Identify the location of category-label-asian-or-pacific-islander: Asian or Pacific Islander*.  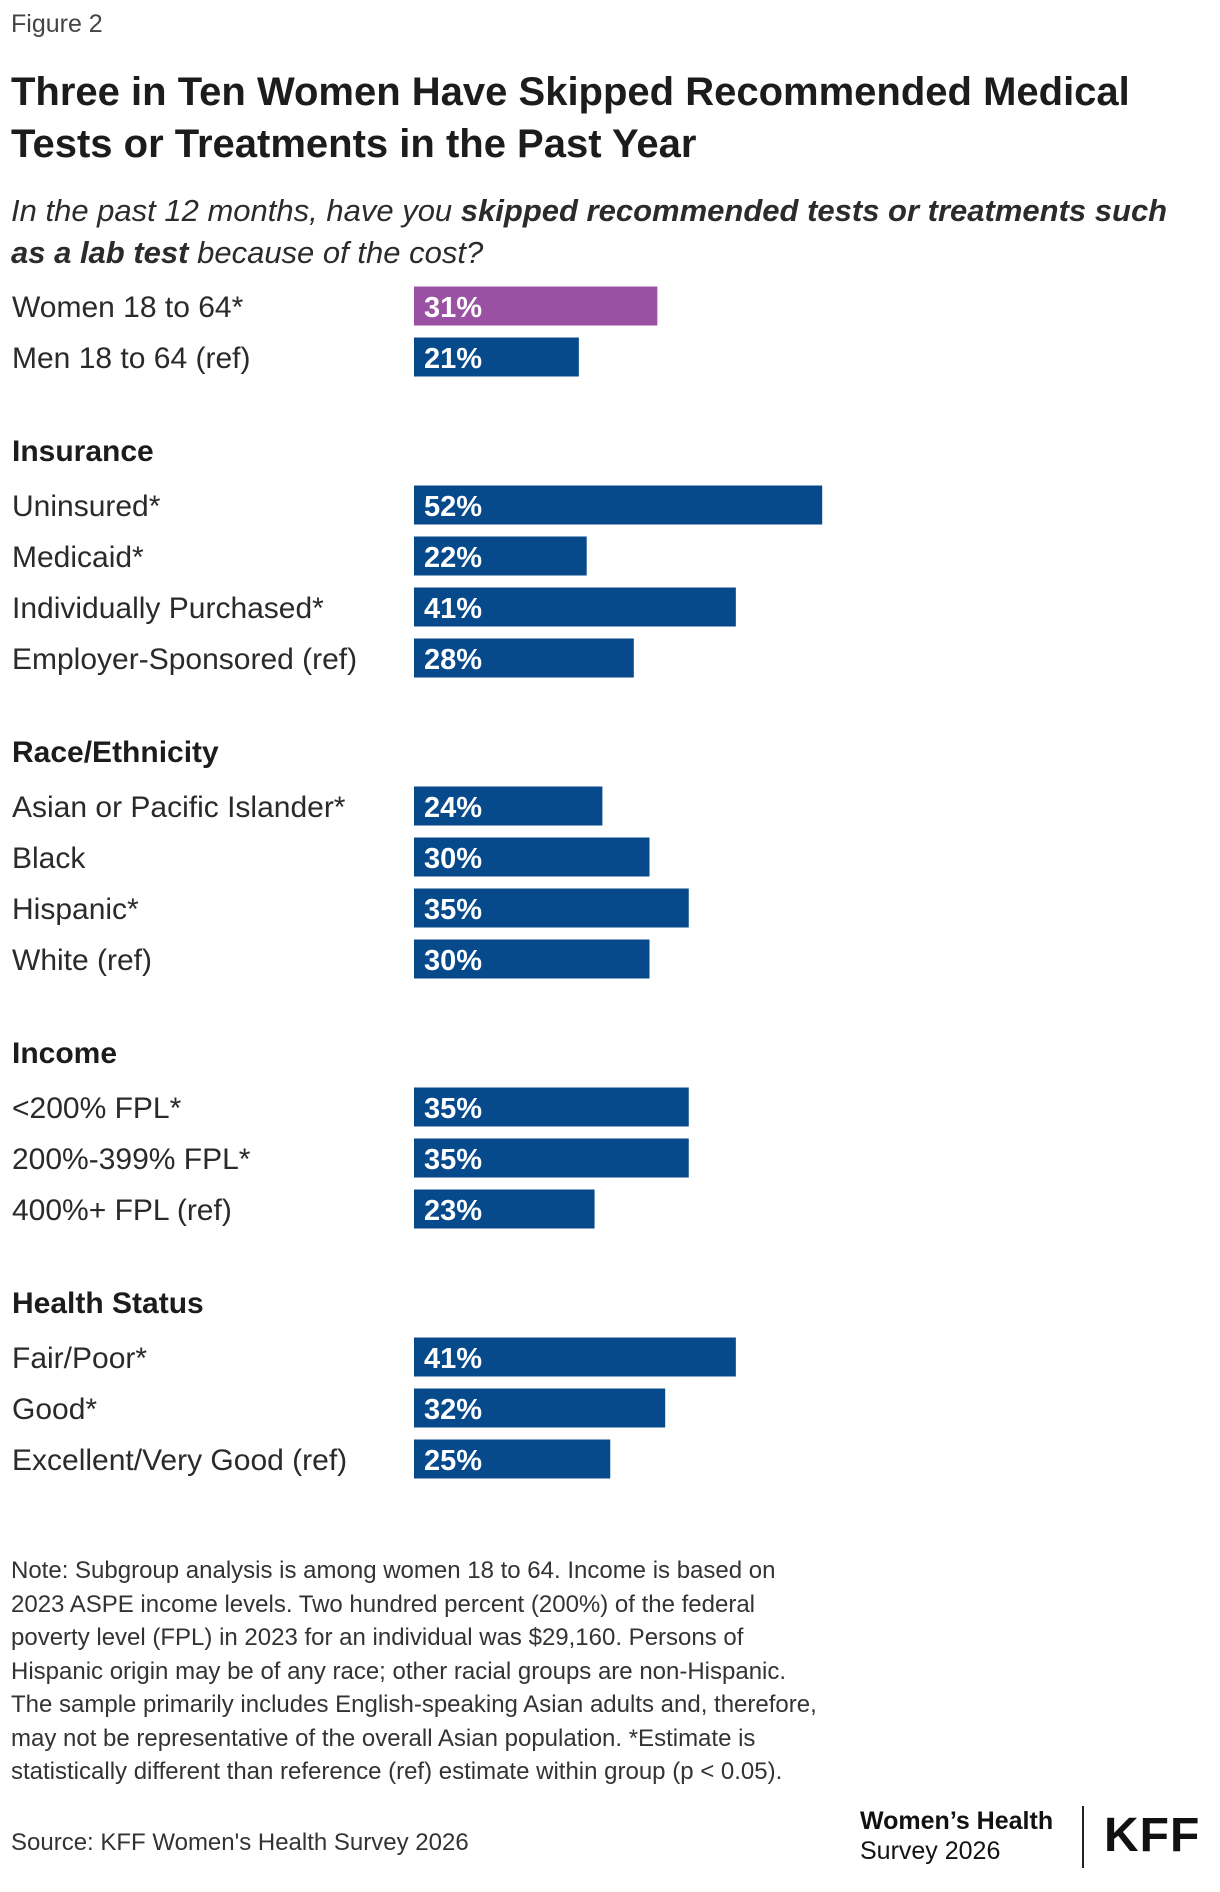
(179, 807).